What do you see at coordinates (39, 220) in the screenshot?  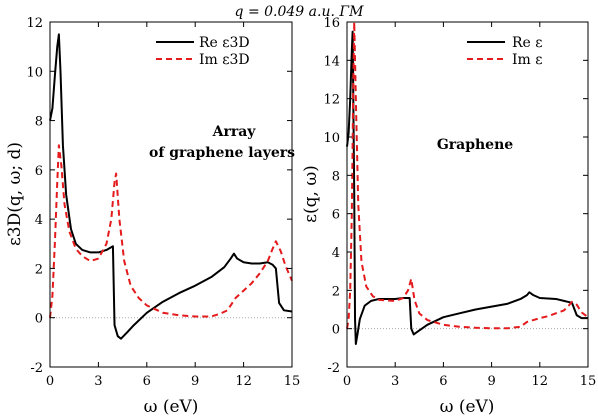 I see `left-y-tick-label: 4` at bounding box center [39, 220].